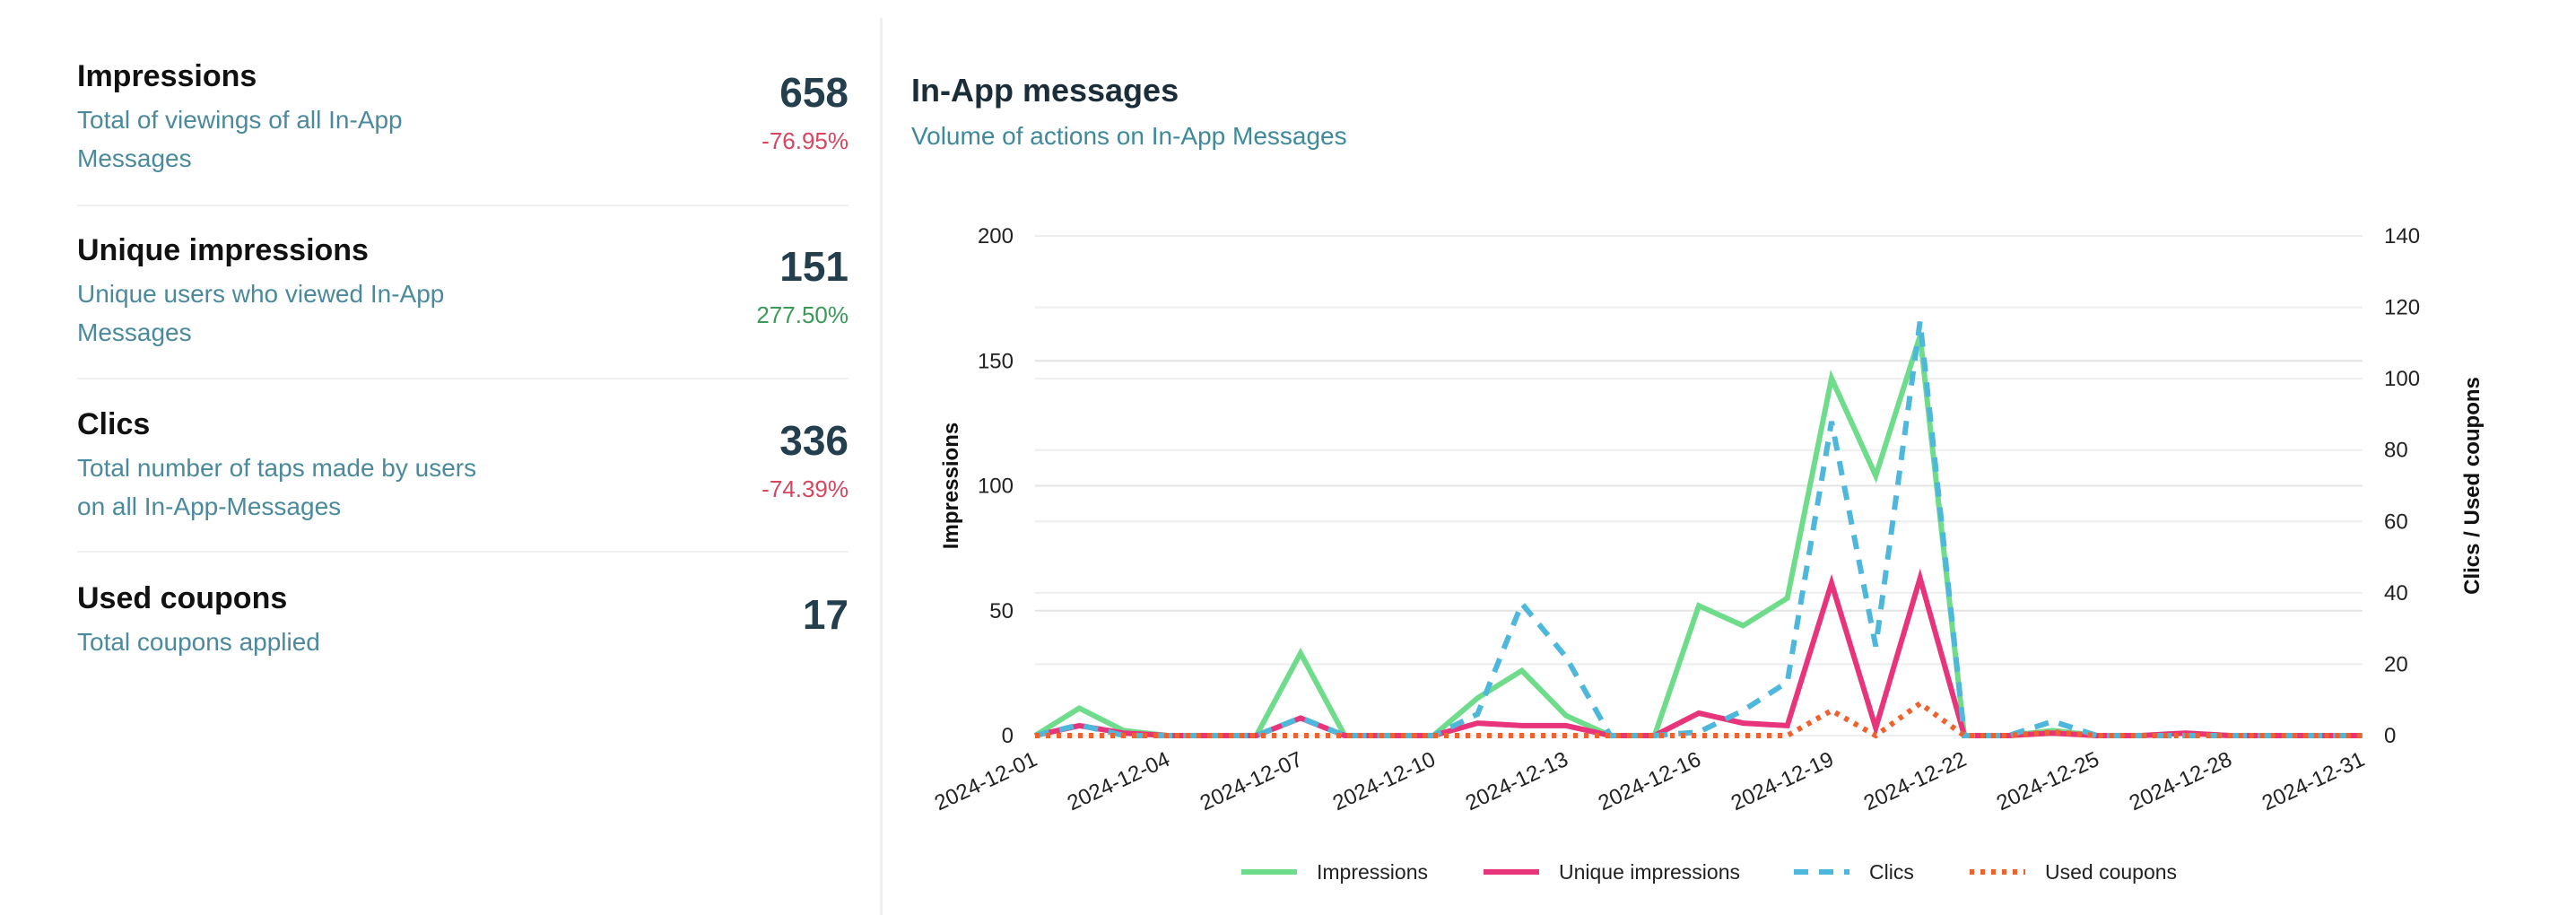 The image size is (2576, 915). What do you see at coordinates (2111, 872) in the screenshot?
I see `legend-label-used-coupons: Used coupons` at bounding box center [2111, 872].